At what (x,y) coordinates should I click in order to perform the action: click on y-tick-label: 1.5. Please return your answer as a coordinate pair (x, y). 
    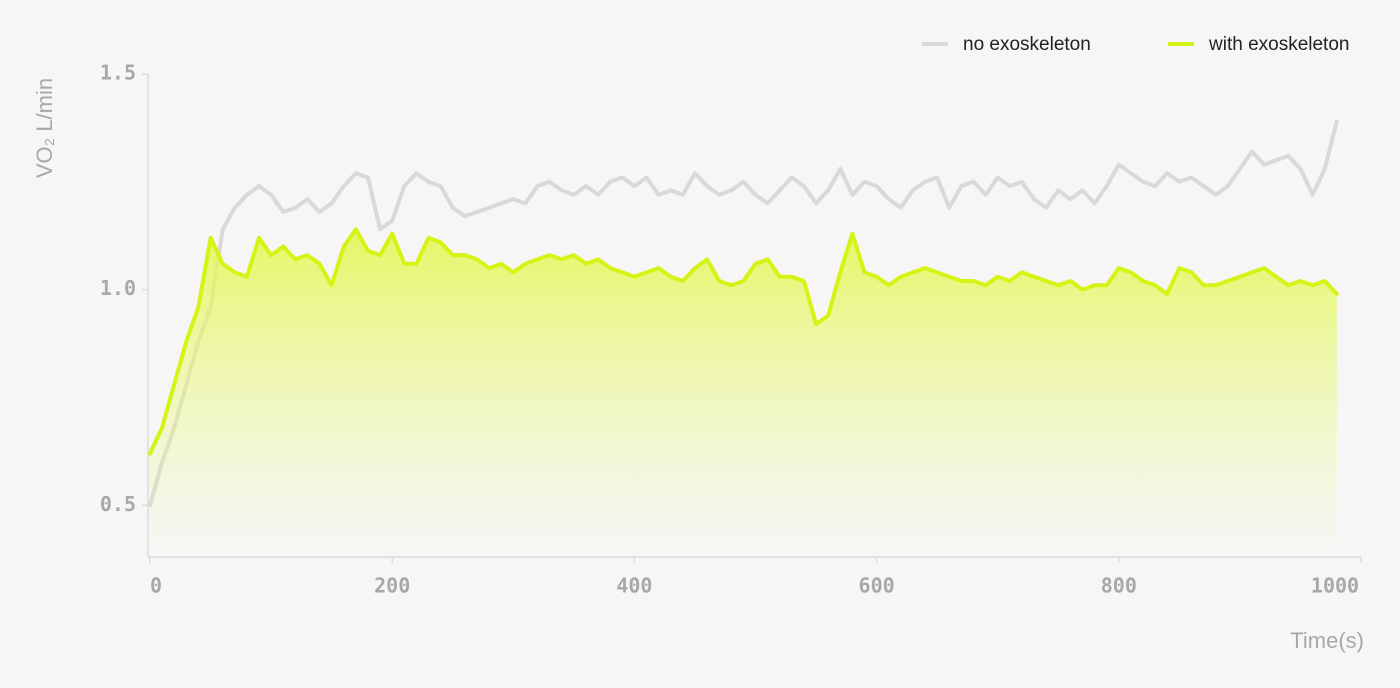
    Looking at the image, I should click on (118, 73).